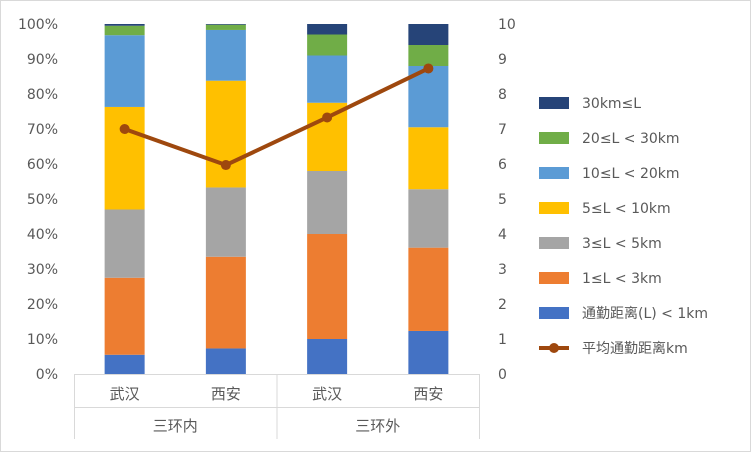  What do you see at coordinates (502, 235) in the screenshot?
I see `y-right-tick-label: 4` at bounding box center [502, 235].